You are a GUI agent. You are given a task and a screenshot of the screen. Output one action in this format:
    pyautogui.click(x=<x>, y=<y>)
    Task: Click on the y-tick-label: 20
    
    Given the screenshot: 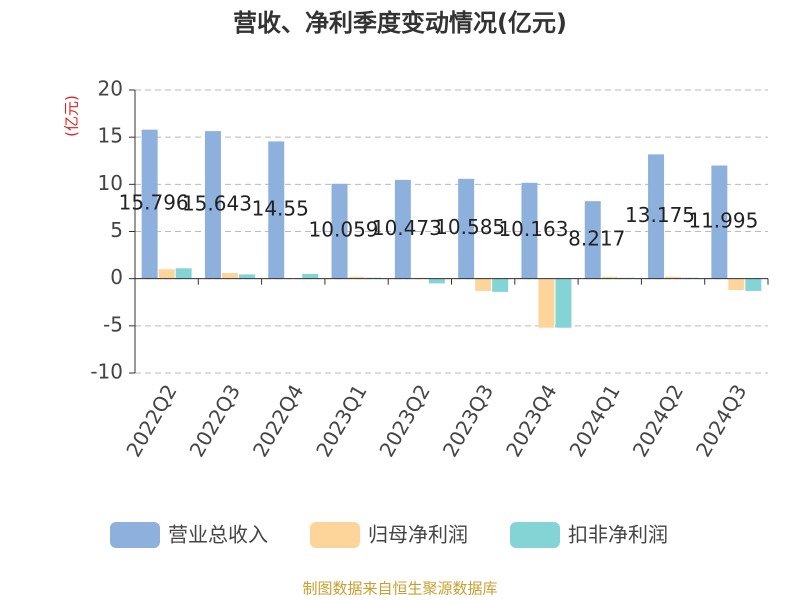 What is the action you would take?
    pyautogui.click(x=110, y=89)
    